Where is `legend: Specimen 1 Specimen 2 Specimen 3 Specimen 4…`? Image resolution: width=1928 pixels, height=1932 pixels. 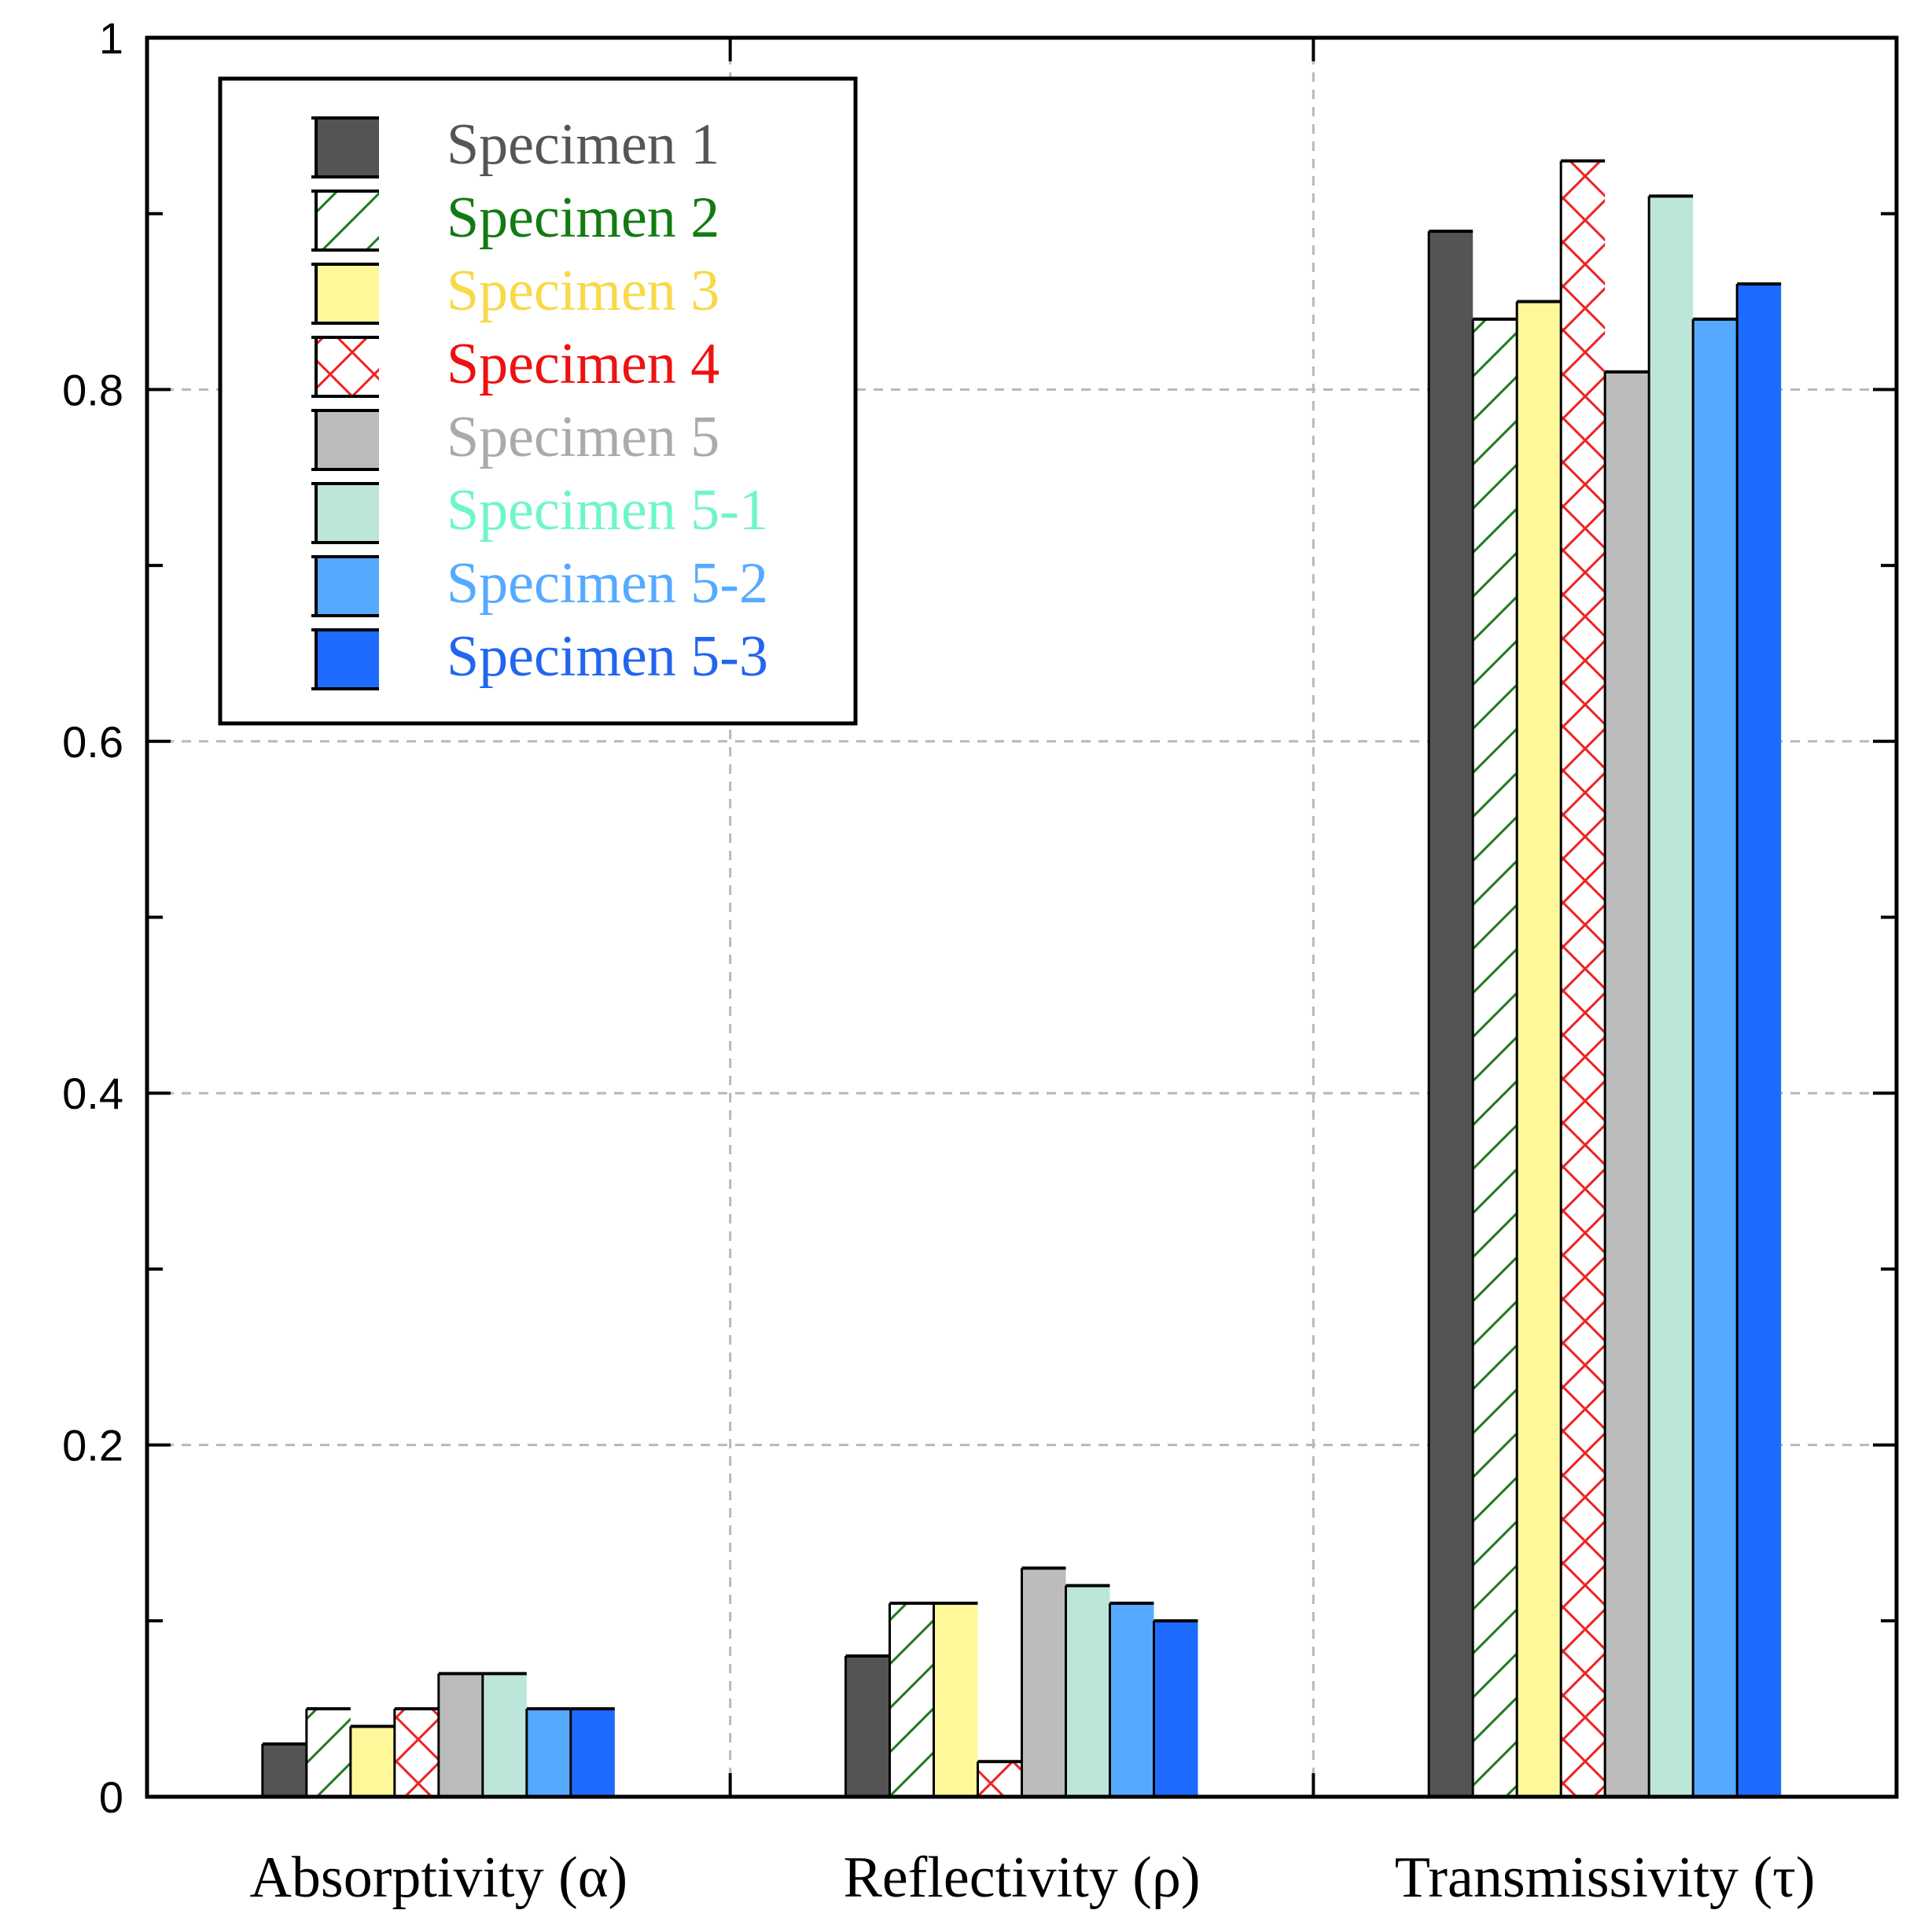 legend: Specimen 1 Specimen 2 Specimen 3 Specimen 4… is located at coordinates (538, 401).